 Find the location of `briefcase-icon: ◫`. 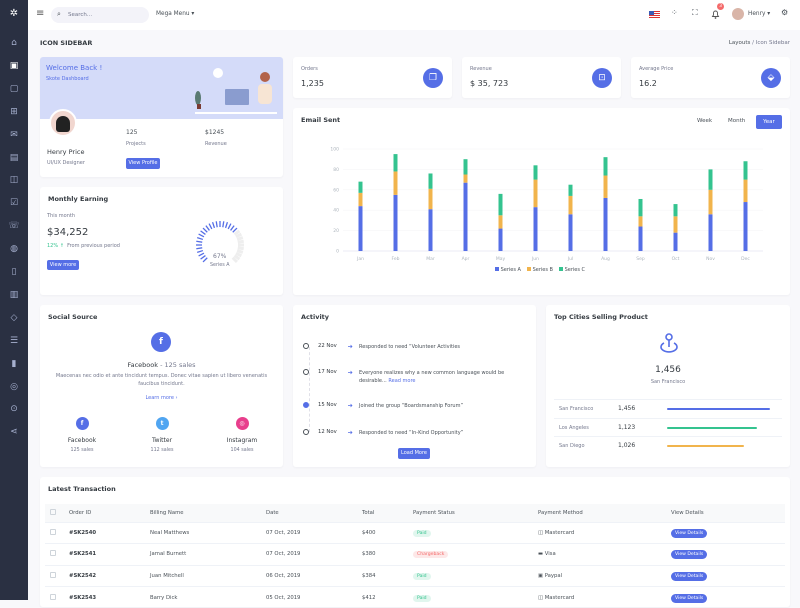

briefcase-icon: ◫ is located at coordinates (14, 180).